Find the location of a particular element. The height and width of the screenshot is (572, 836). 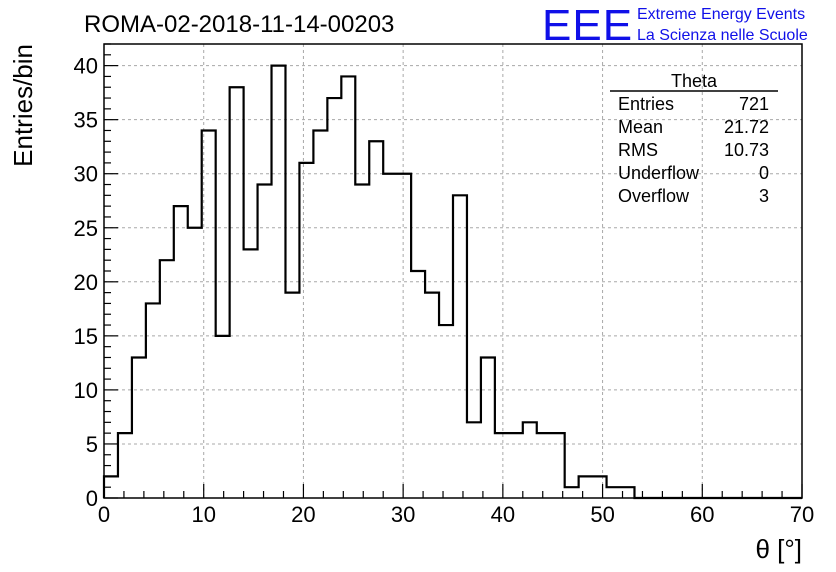

y-tick-label: 5 is located at coordinates (92, 444).